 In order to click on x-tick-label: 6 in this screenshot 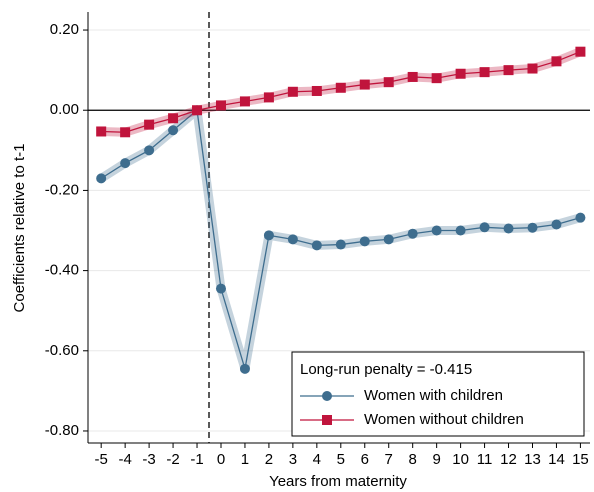, I will do `click(365, 459)`.